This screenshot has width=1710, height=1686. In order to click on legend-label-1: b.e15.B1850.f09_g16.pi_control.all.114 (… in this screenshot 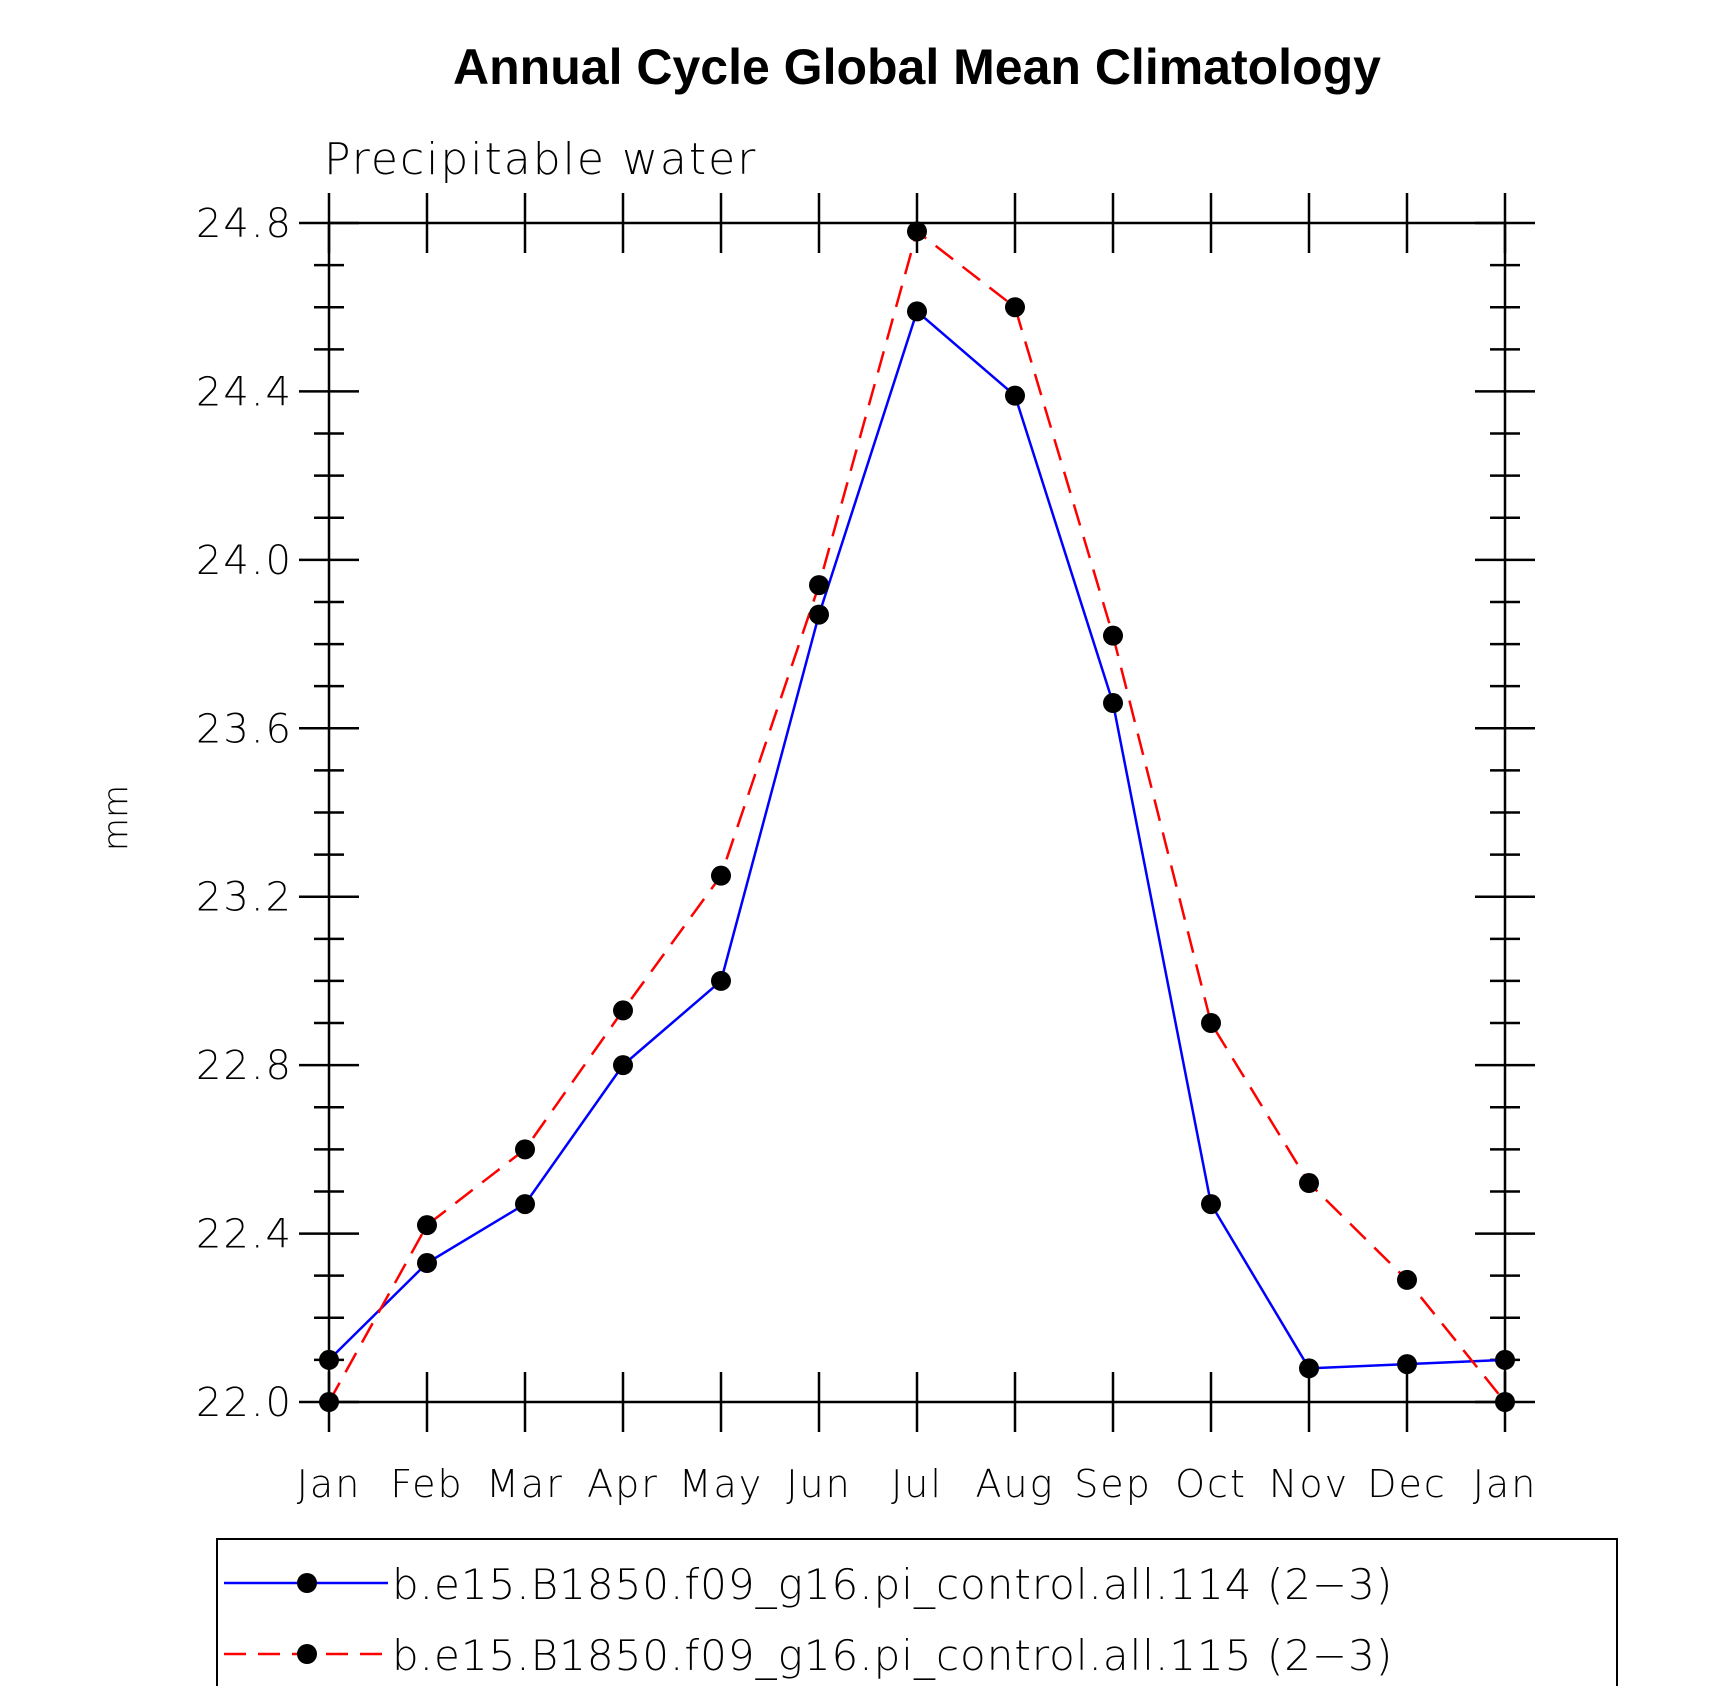, I will do `click(892, 1584)`.